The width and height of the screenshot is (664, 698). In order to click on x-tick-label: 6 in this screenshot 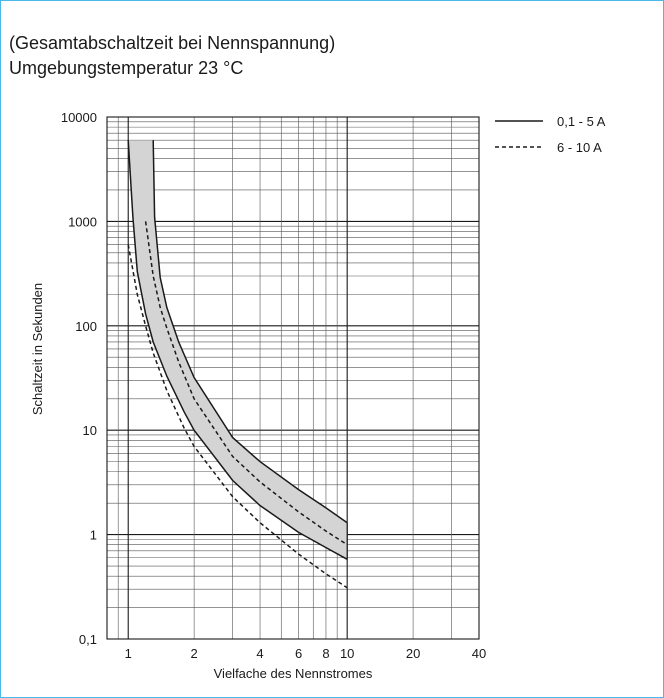, I will do `click(298, 653)`.